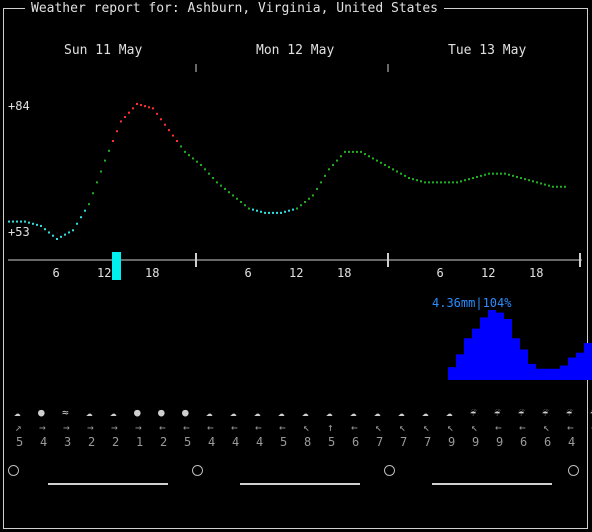  I want to click on hour-tick-label: 12, so click(488, 273).